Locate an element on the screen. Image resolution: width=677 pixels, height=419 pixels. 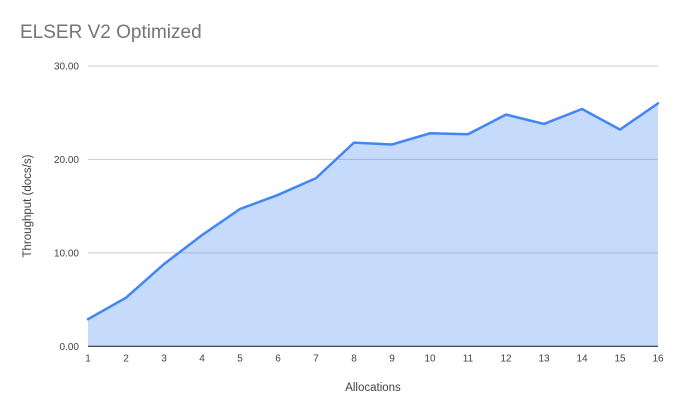
x-tick-label: 8 is located at coordinates (354, 358).